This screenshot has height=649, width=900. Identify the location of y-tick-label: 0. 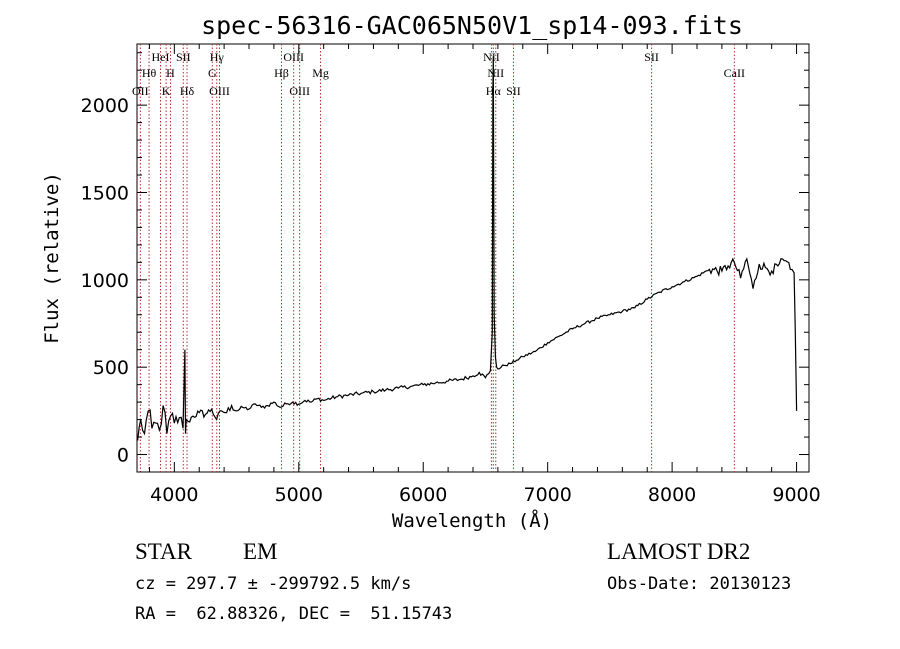
(123, 456).